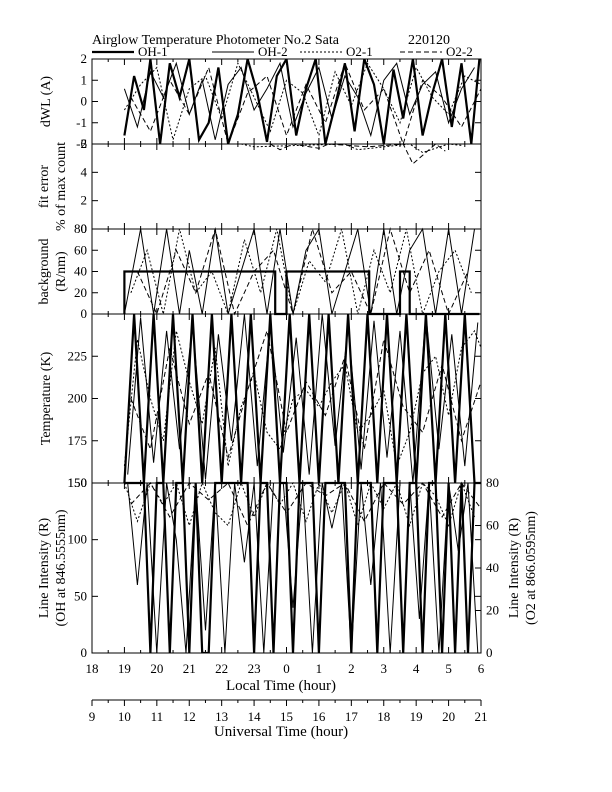  Describe the element at coordinates (319, 716) in the screenshot. I see `x-tick-label-ut: 16` at that location.